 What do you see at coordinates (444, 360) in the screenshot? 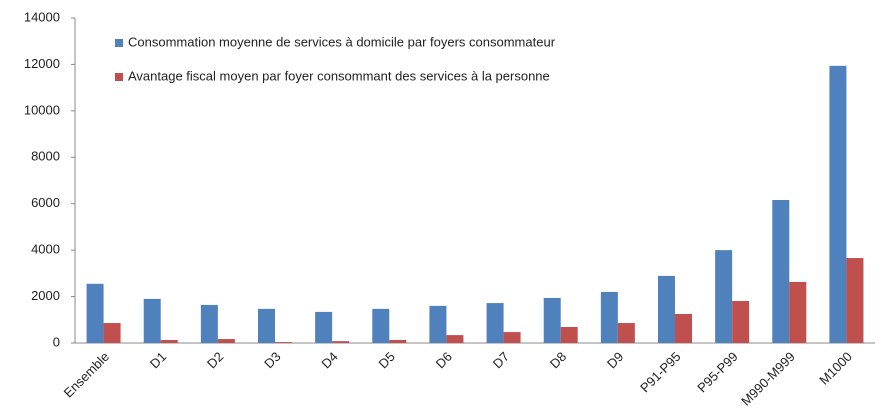
I see `x-tick-label: D6` at bounding box center [444, 360].